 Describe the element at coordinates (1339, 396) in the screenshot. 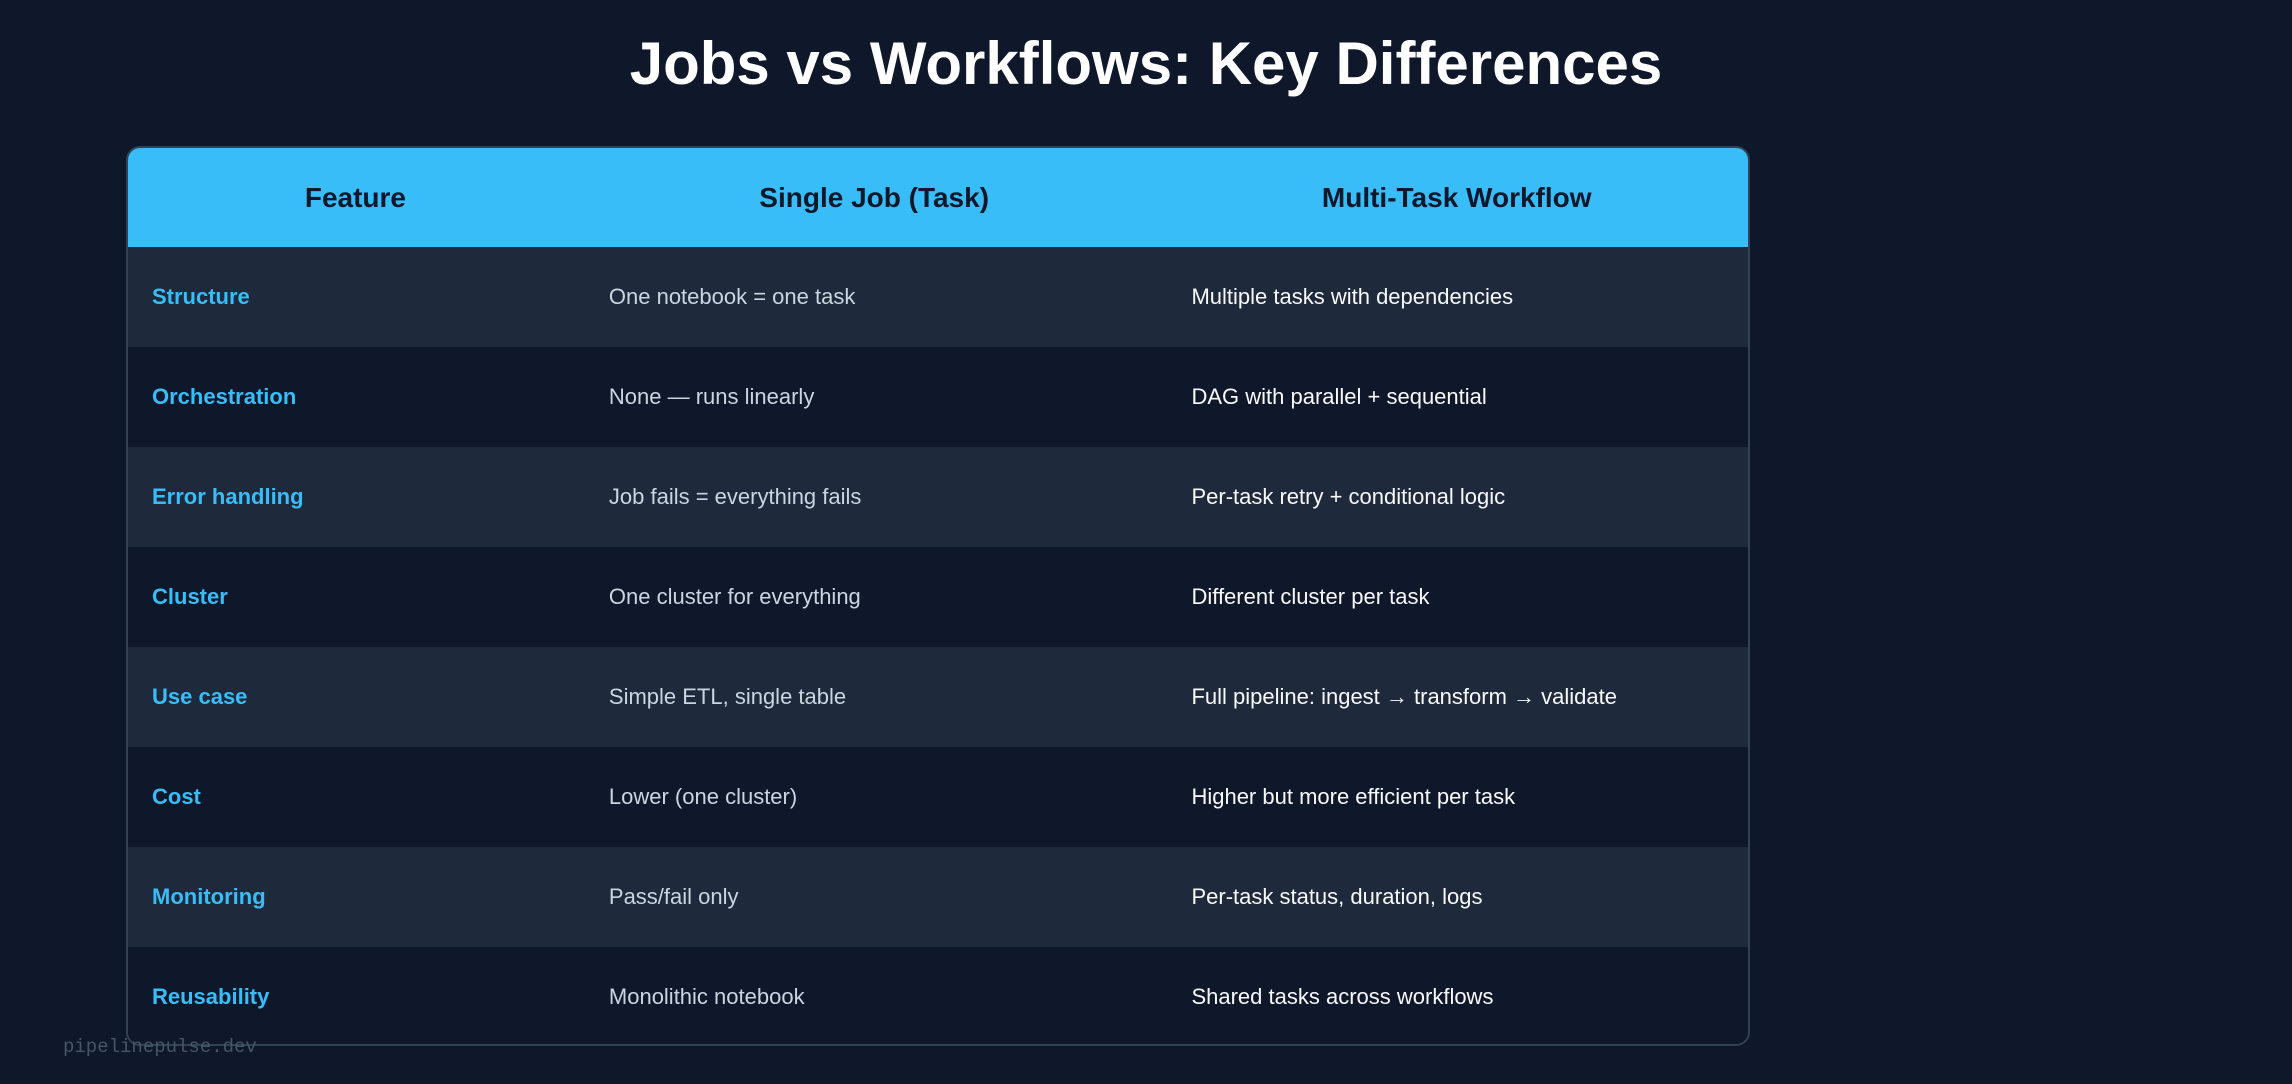

I see `workflow-cell: DAG with parallel + sequential` at that location.